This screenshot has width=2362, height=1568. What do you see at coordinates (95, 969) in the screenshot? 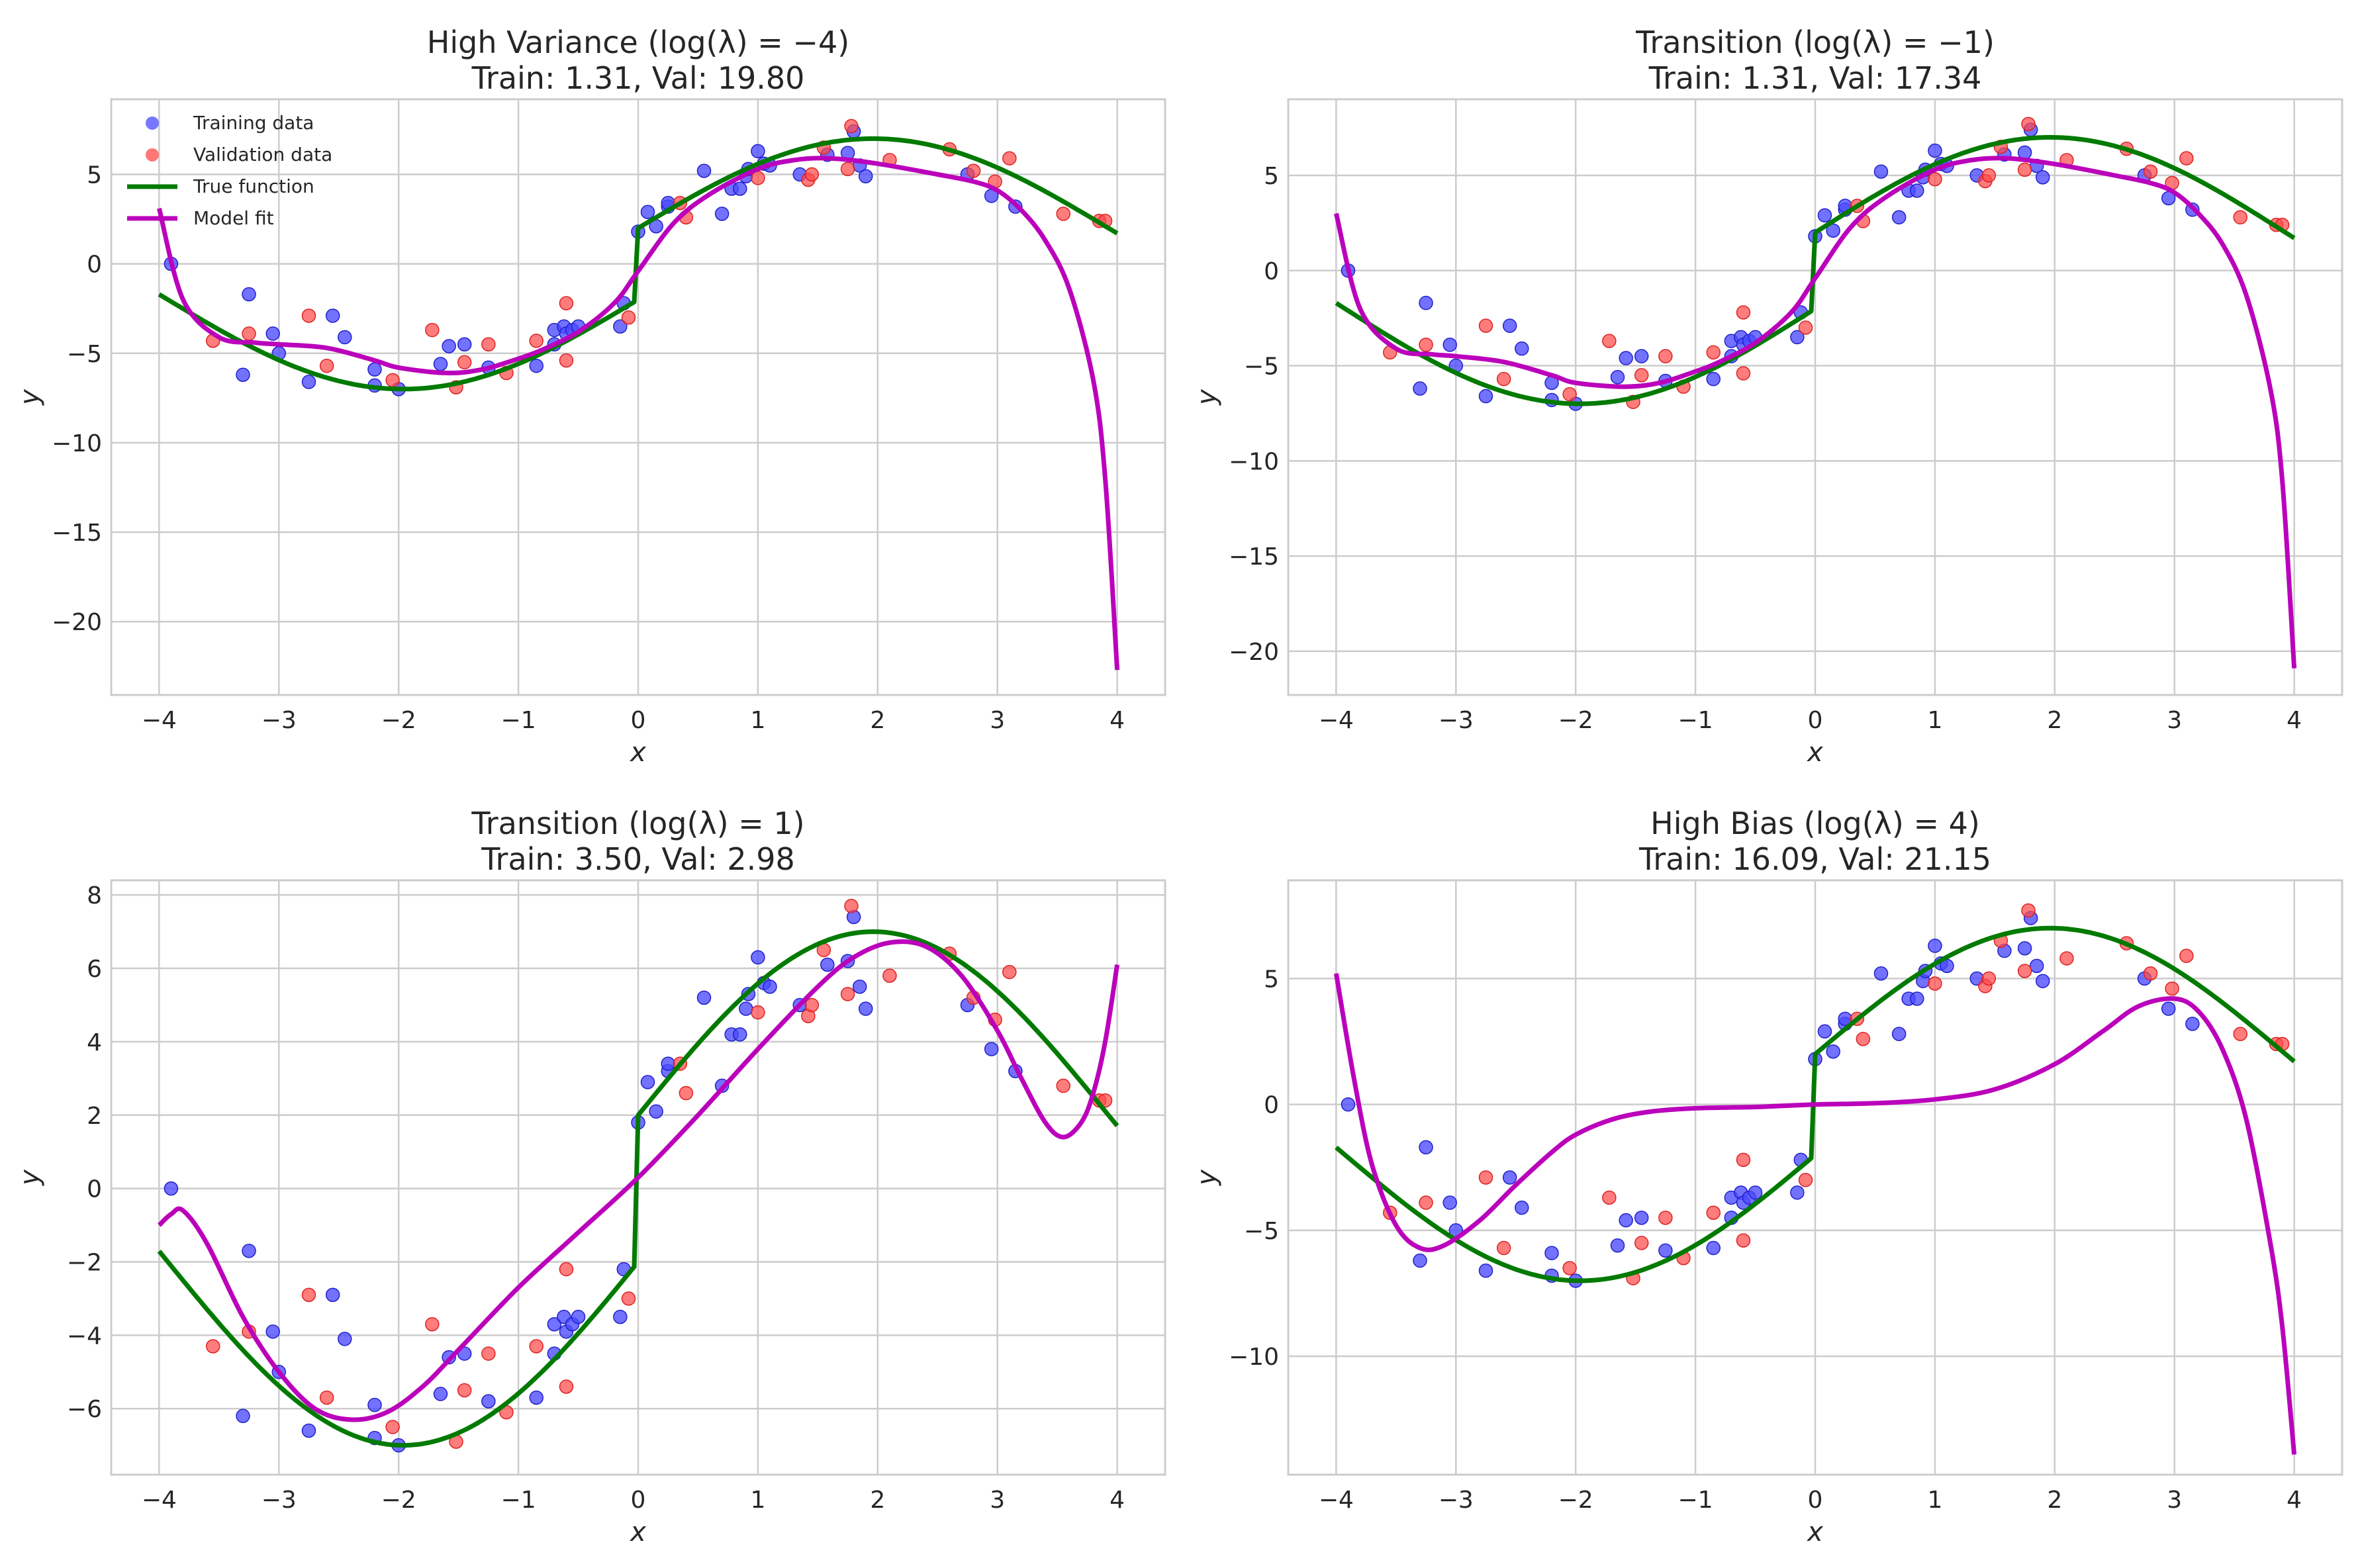
I see `y-tick-label: 6` at bounding box center [95, 969].